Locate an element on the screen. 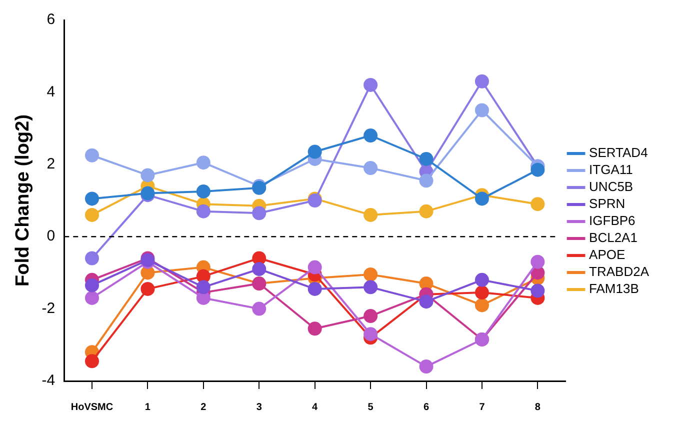 The image size is (677, 433). x-tick-label: 5 is located at coordinates (371, 407).